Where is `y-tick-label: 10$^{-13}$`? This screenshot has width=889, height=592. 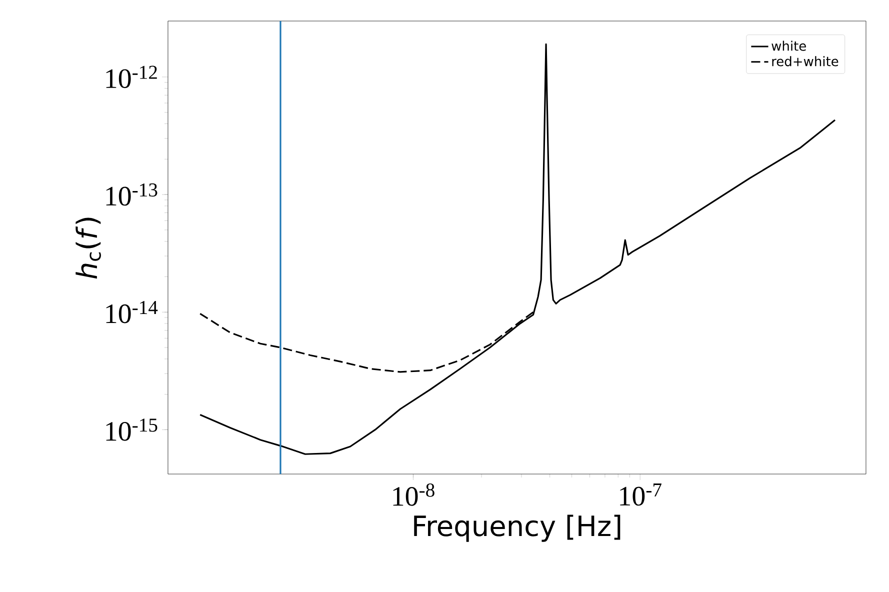
y-tick-label: 10$^{-13}$ is located at coordinates (132, 194).